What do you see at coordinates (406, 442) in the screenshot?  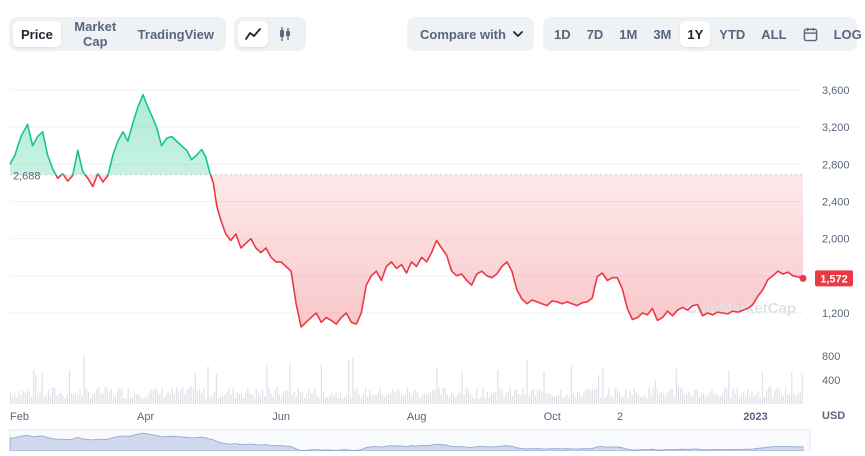 I see `navigator-series` at bounding box center [406, 442].